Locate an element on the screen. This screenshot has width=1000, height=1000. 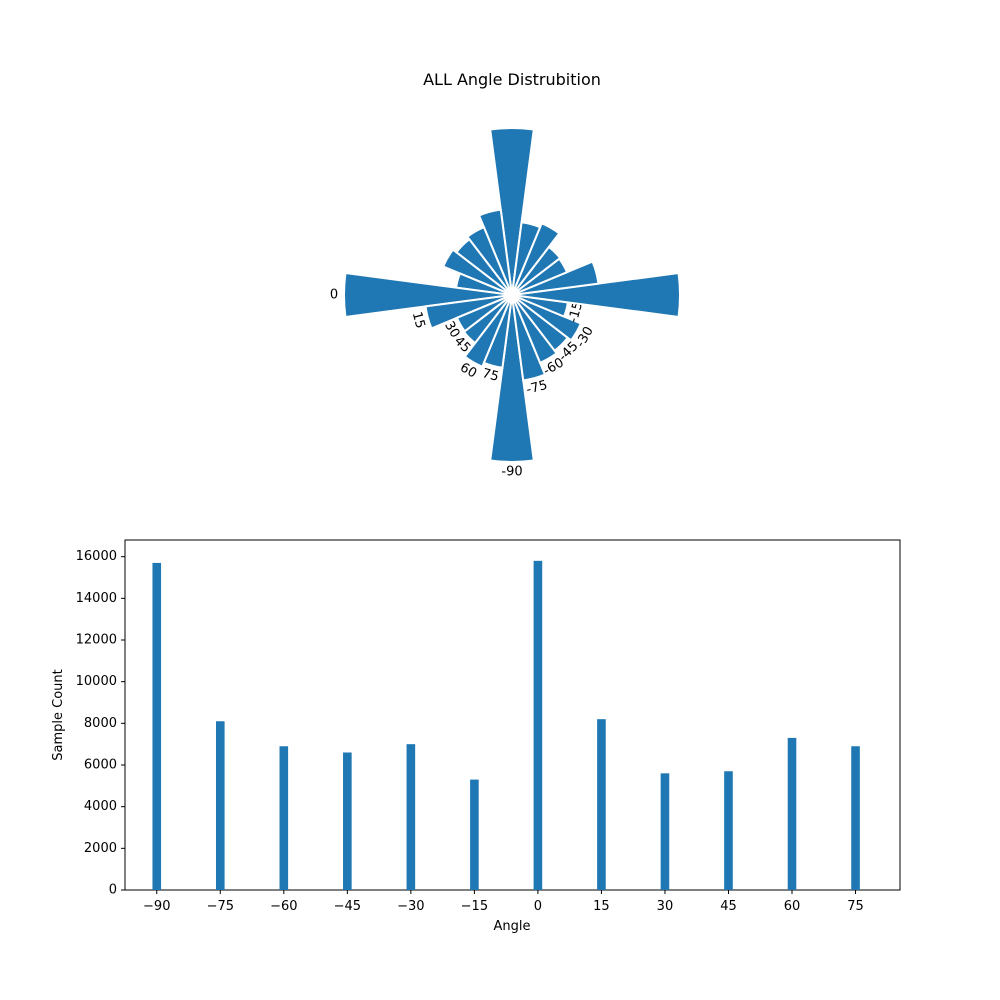
y-tick-label: 0 is located at coordinates (113, 890).